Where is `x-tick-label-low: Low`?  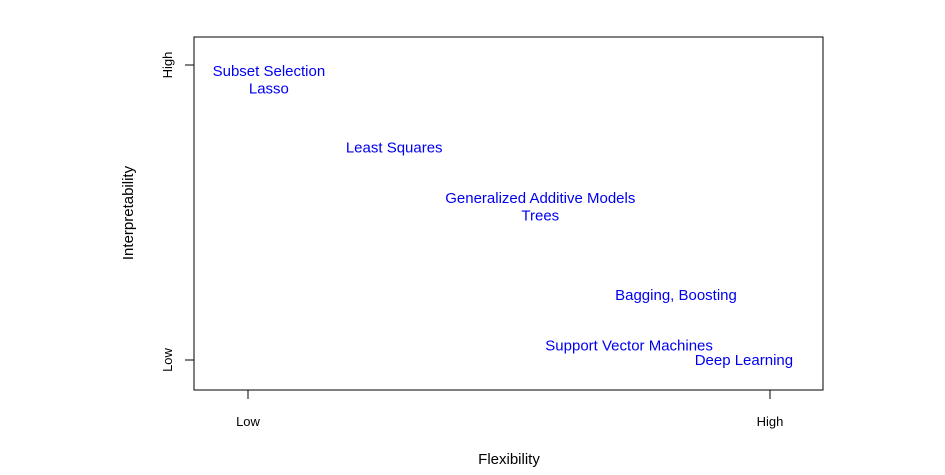
x-tick-label-low: Low is located at coordinates (248, 421).